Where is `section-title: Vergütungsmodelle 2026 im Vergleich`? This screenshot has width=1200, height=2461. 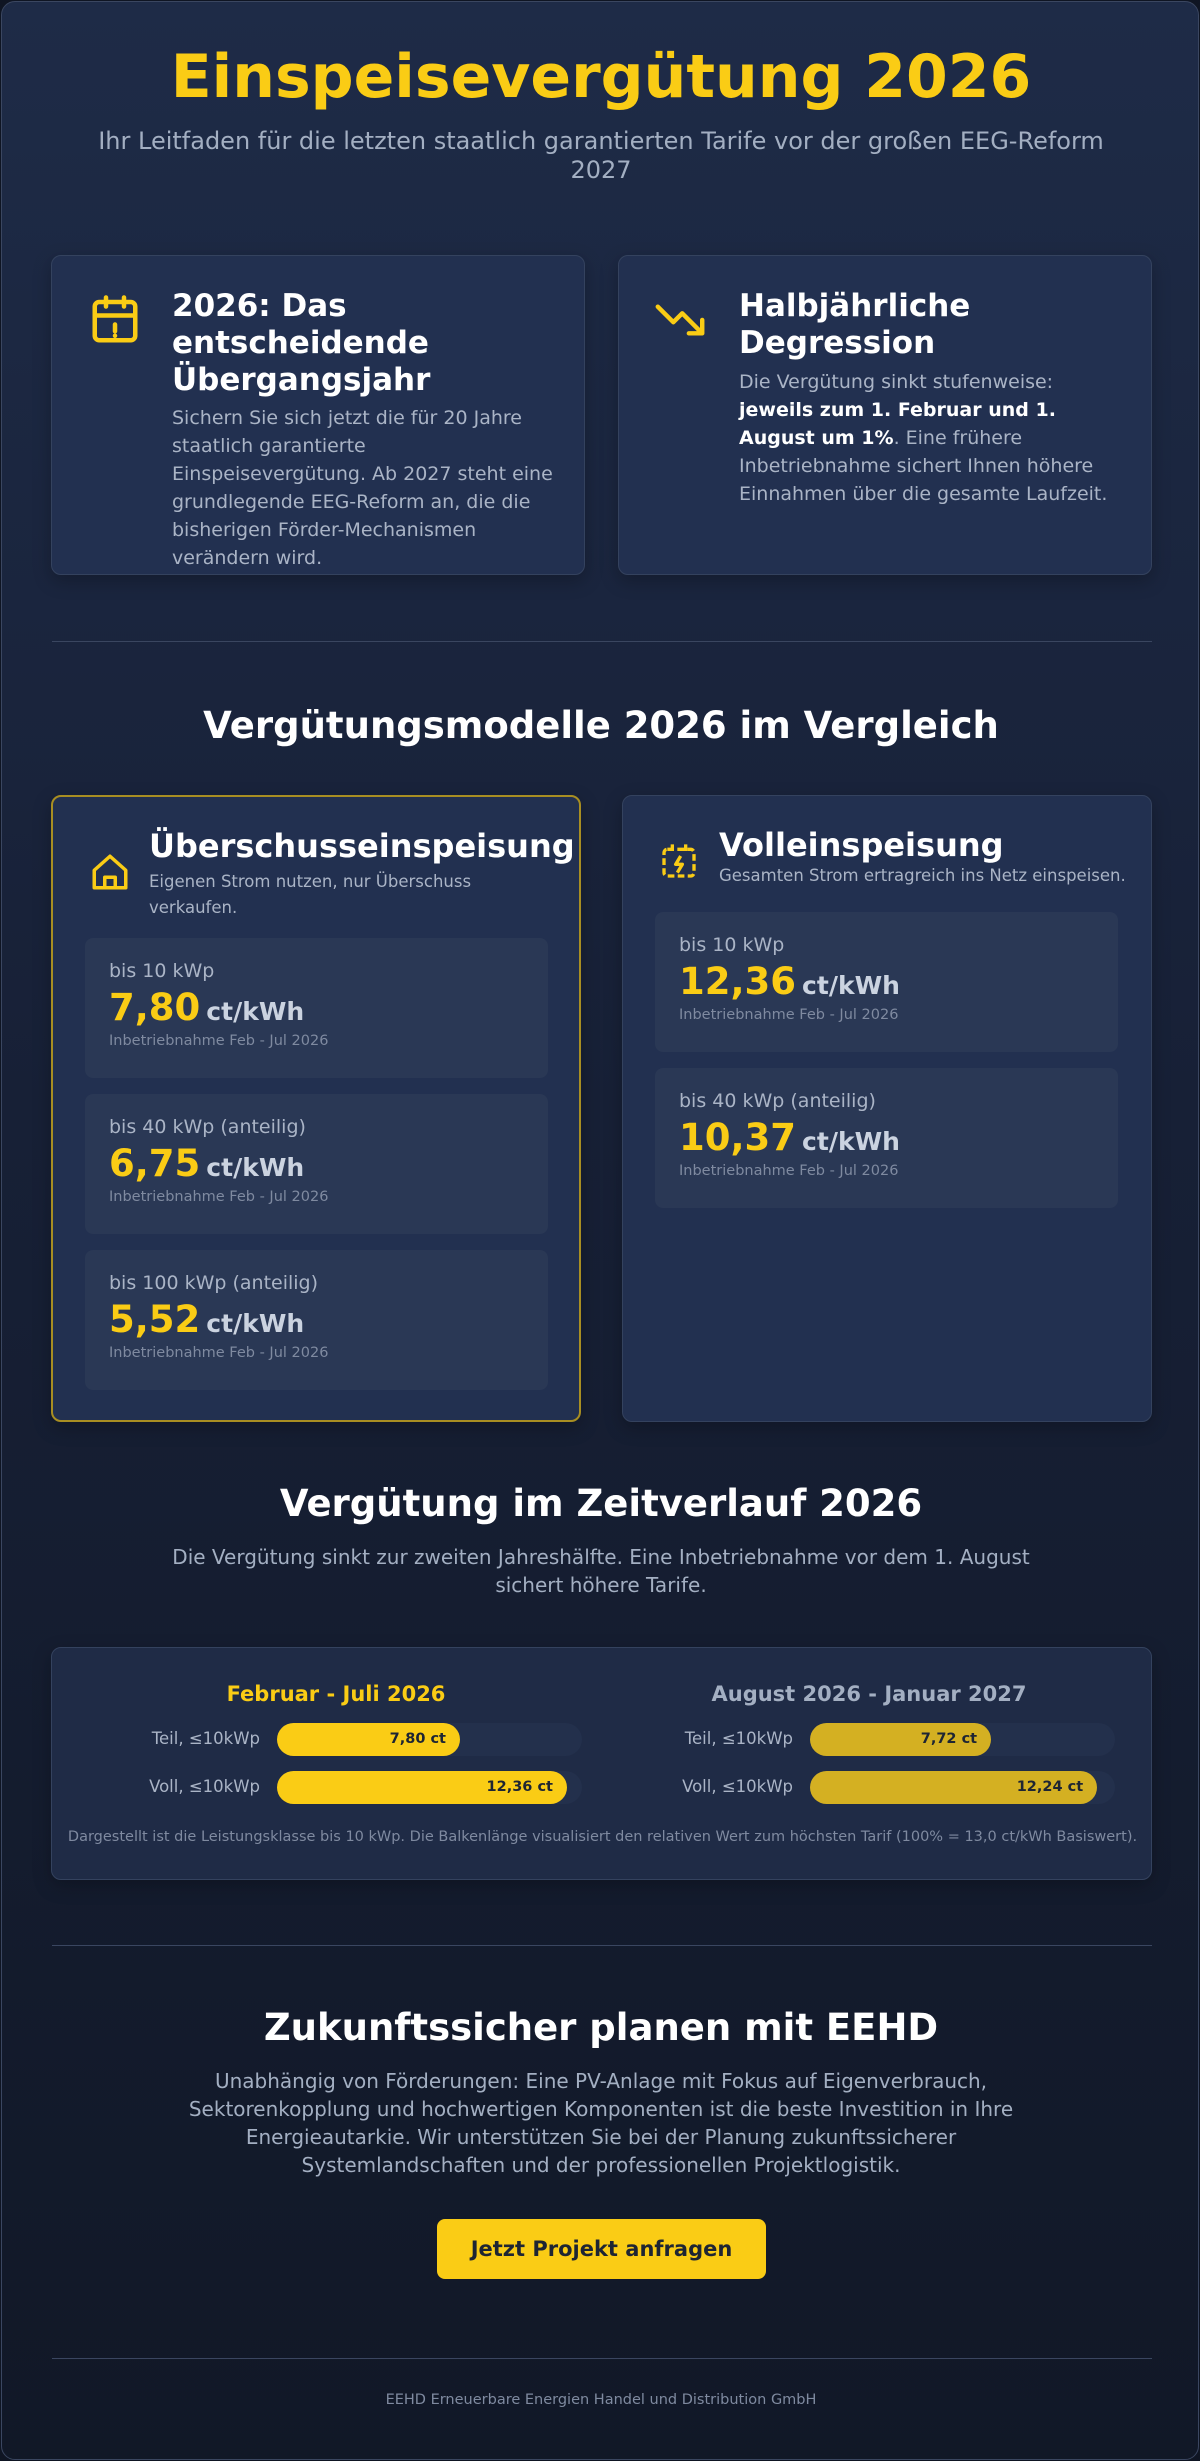 section-title: Vergütungsmodelle 2026 im Vergleich is located at coordinates (601, 725).